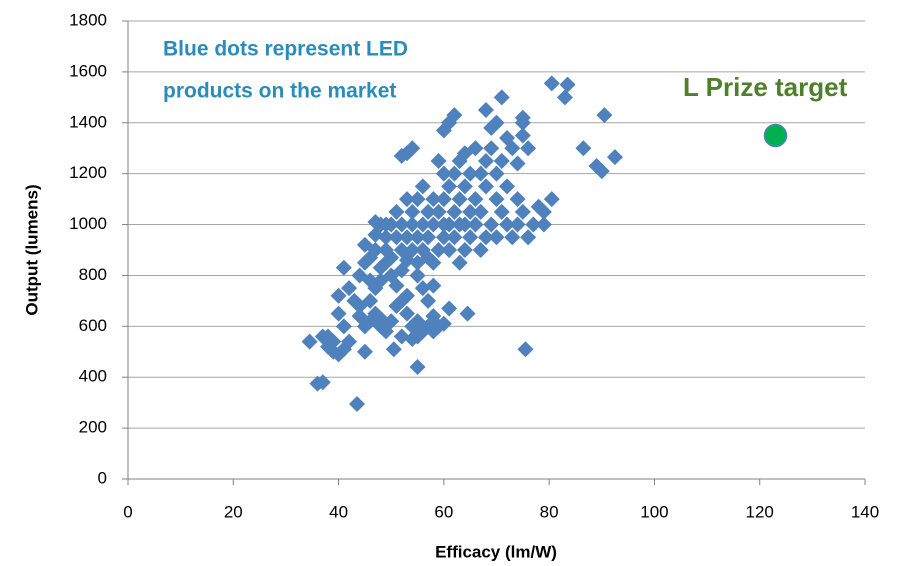 This screenshot has width=899, height=566. What do you see at coordinates (549, 511) in the screenshot?
I see `x-tick-label: 80` at bounding box center [549, 511].